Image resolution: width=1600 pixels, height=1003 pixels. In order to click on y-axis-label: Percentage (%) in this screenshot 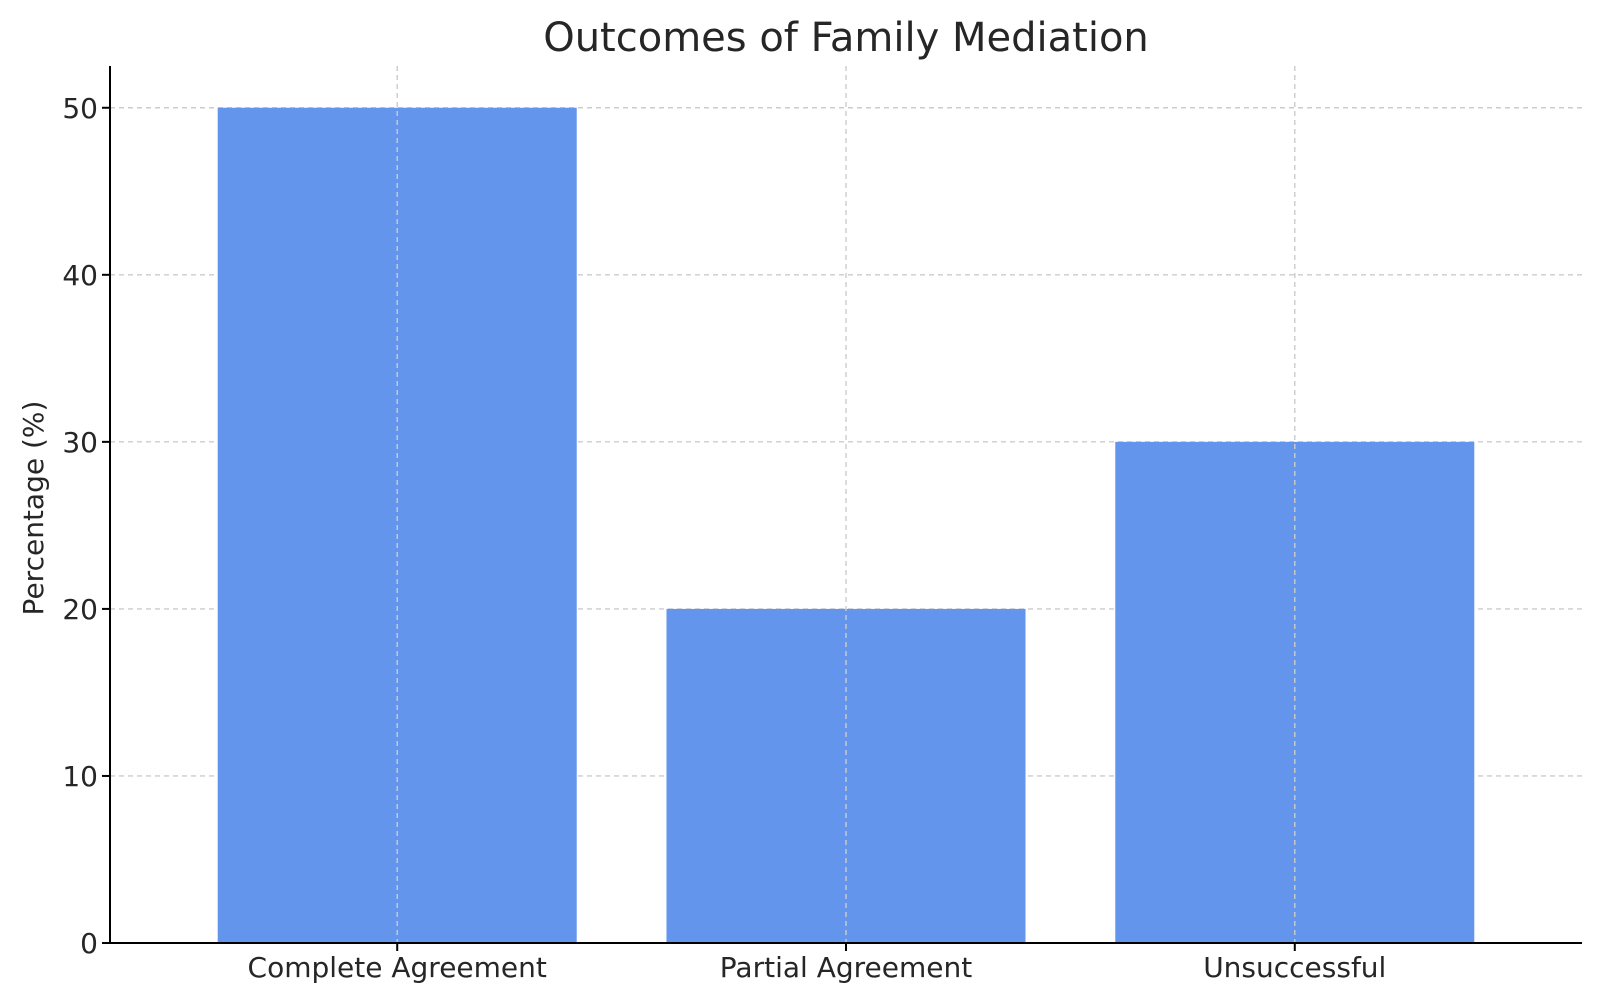, I will do `click(33, 508)`.